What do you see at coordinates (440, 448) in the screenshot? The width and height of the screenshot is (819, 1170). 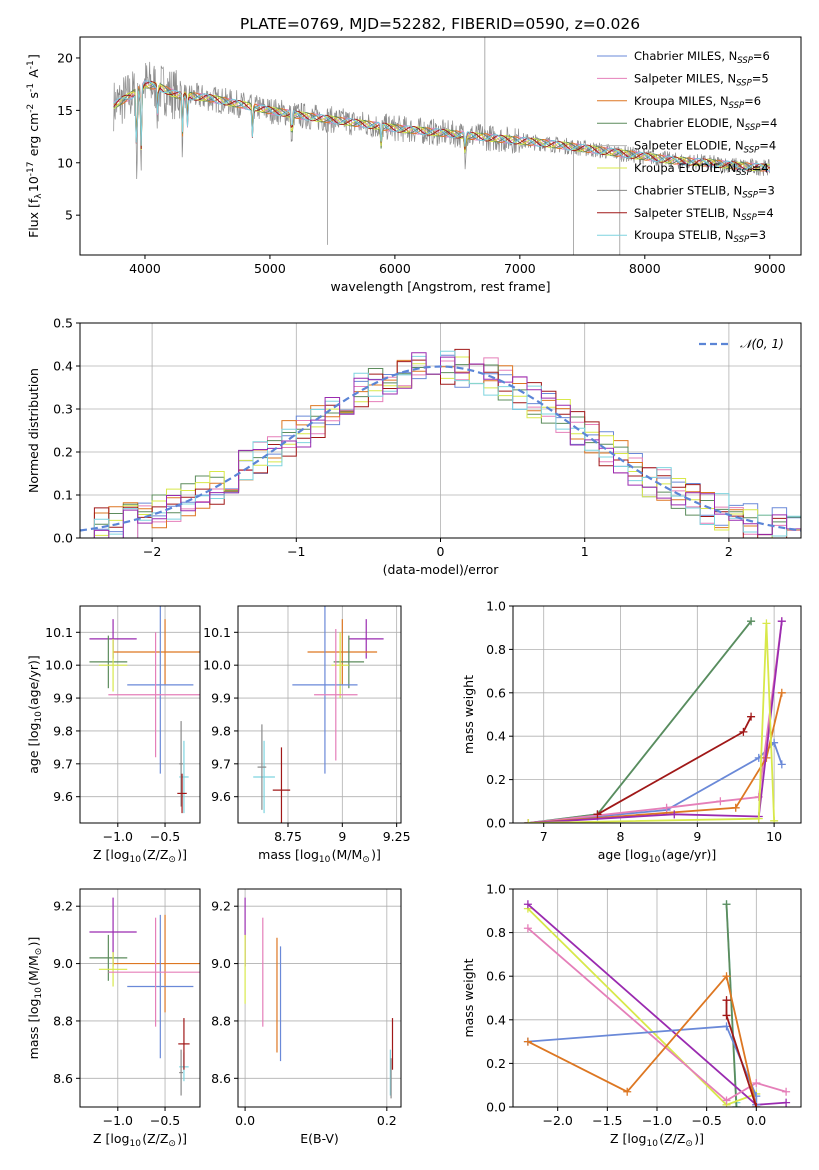 I see `normal-curve` at bounding box center [440, 448].